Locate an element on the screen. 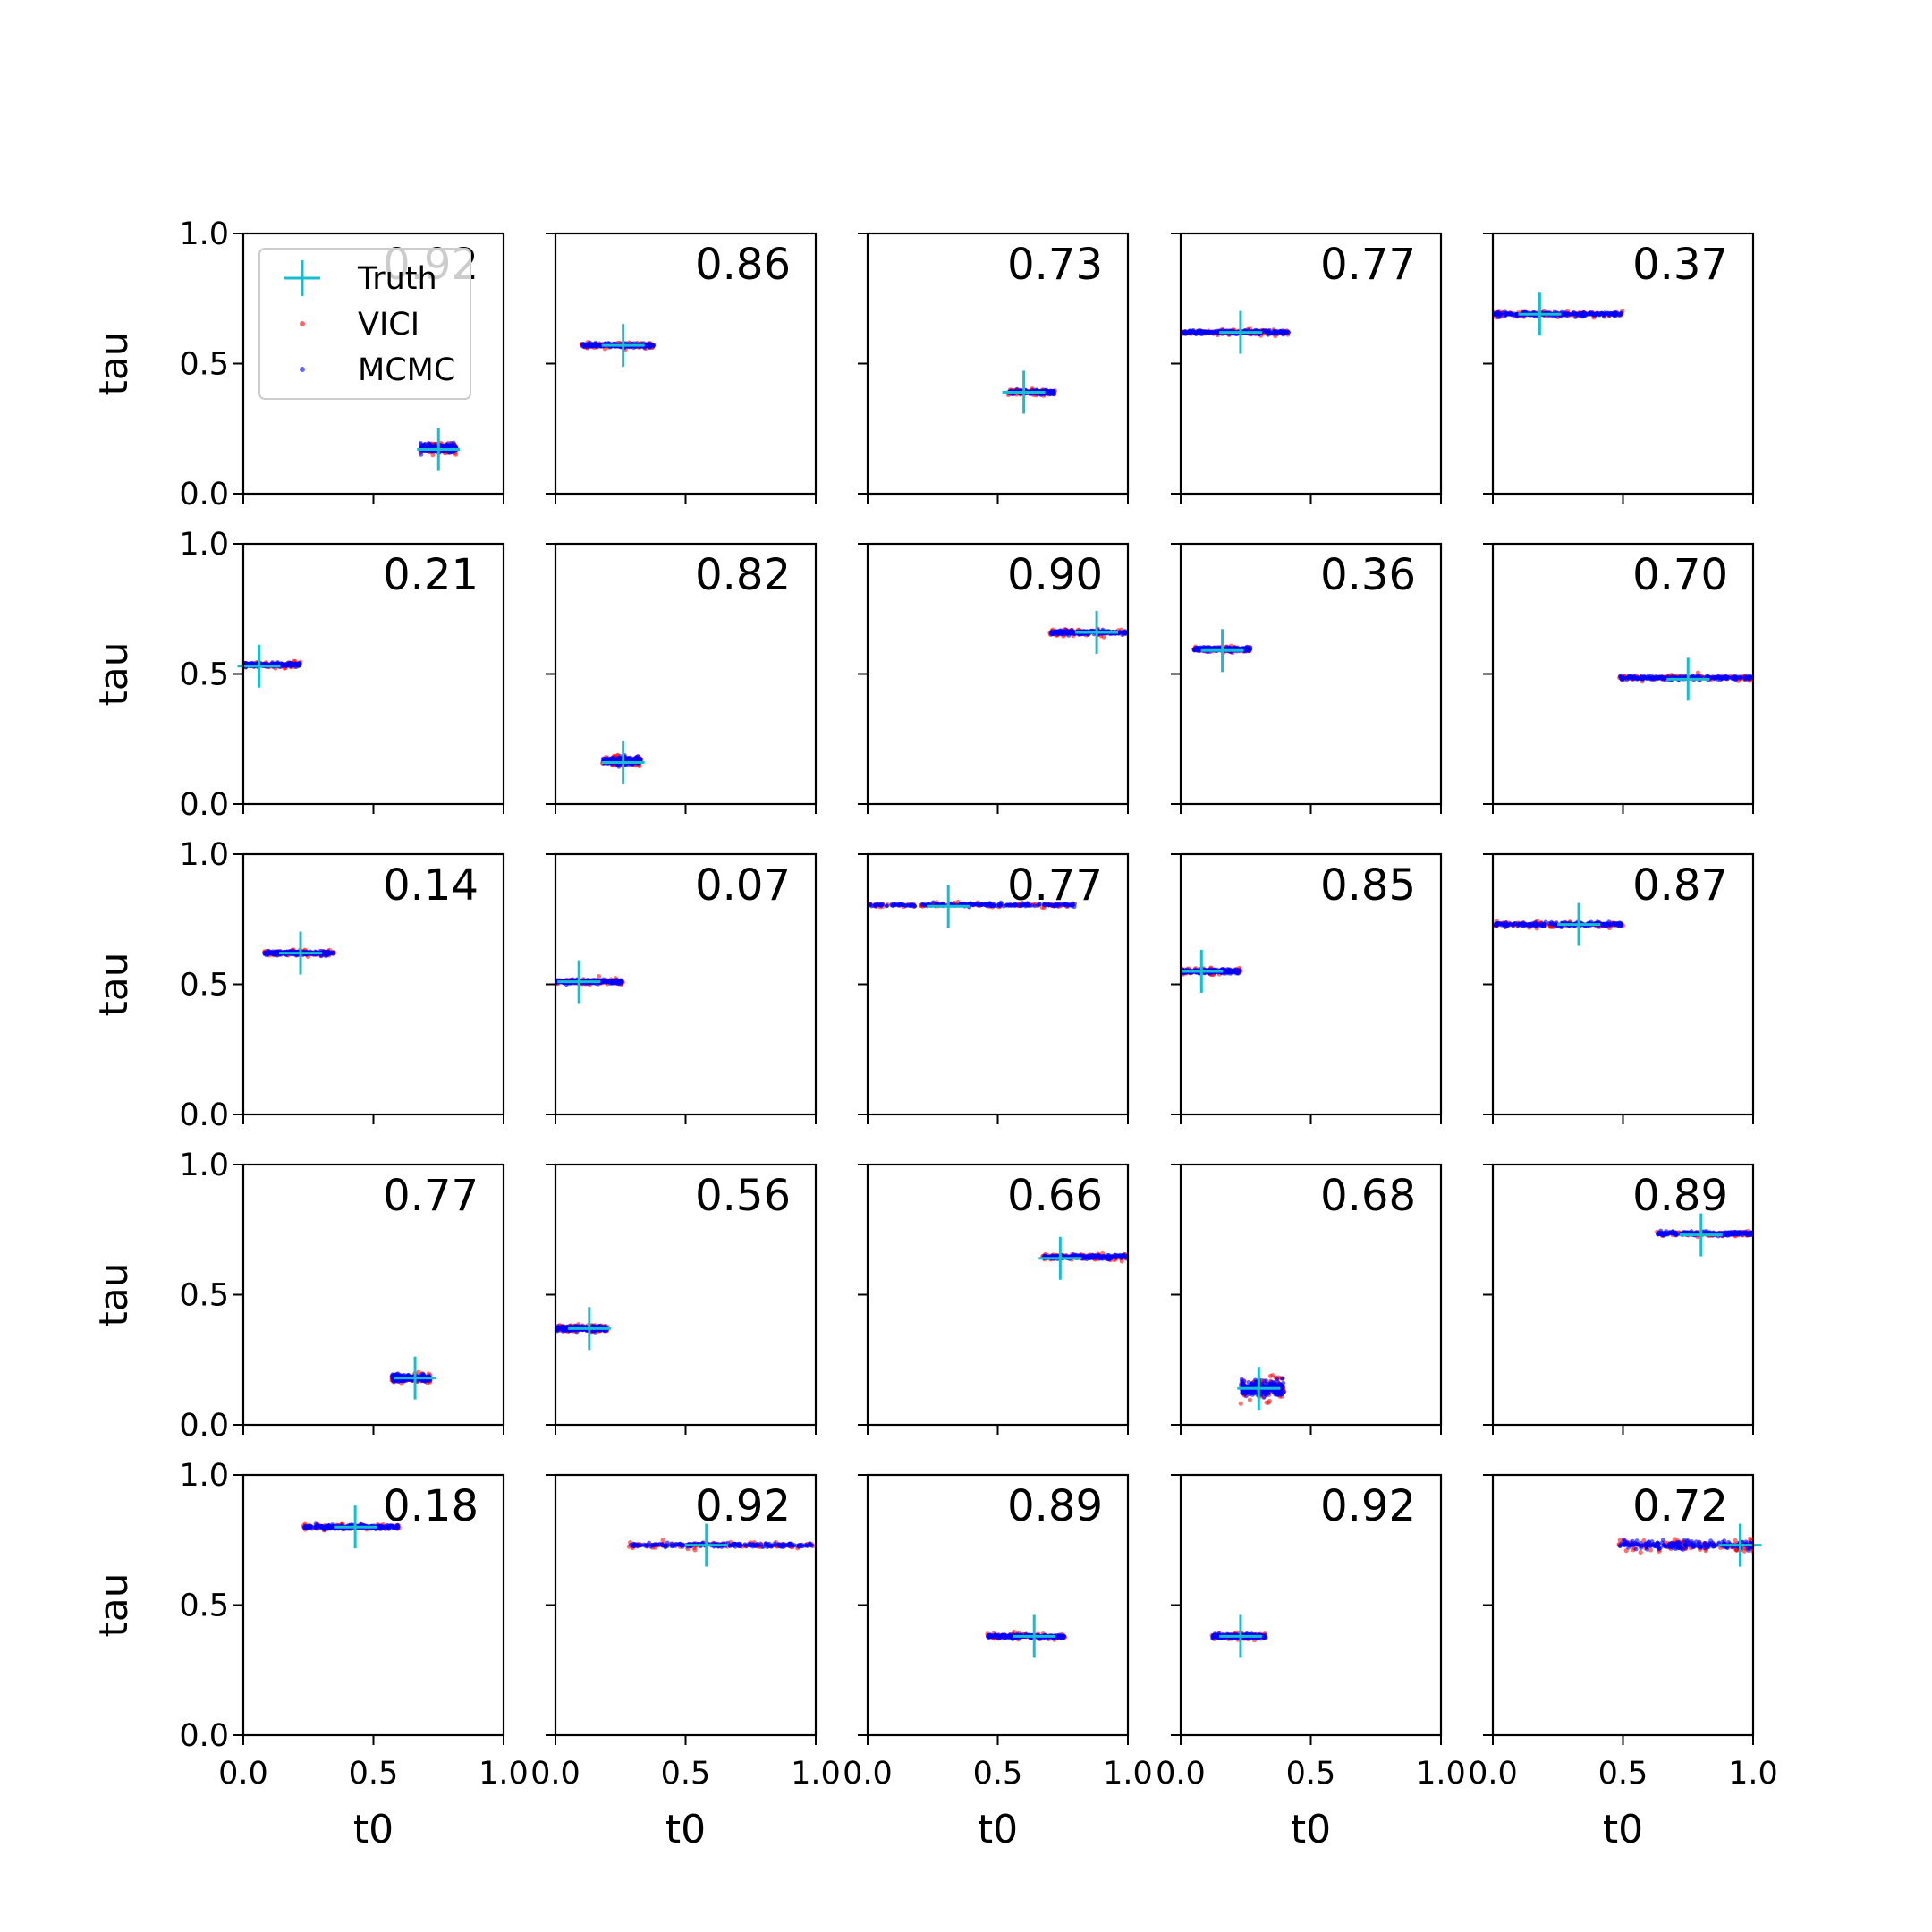 Image resolution: width=1932 pixels, height=1932 pixels. subplot-4: 0.77 is located at coordinates (1307, 368).